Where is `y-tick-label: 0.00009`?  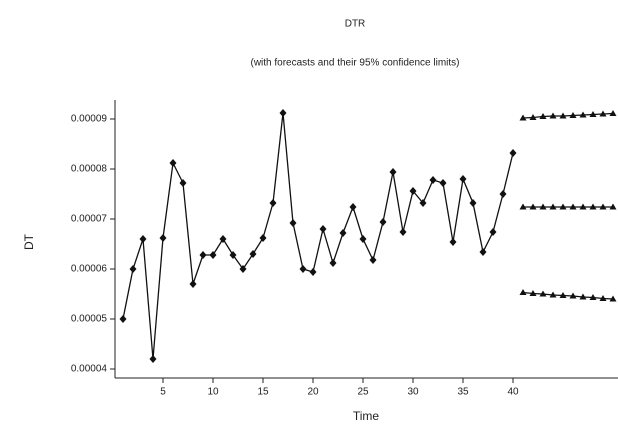
y-tick-label: 0.00009 is located at coordinates (89, 119).